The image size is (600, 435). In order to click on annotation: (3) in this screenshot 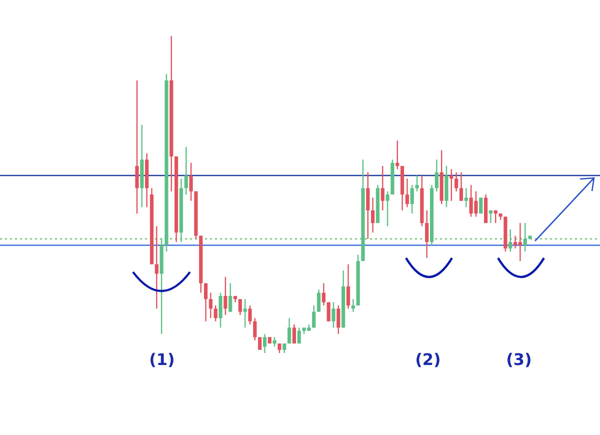, I will do `click(519, 359)`.